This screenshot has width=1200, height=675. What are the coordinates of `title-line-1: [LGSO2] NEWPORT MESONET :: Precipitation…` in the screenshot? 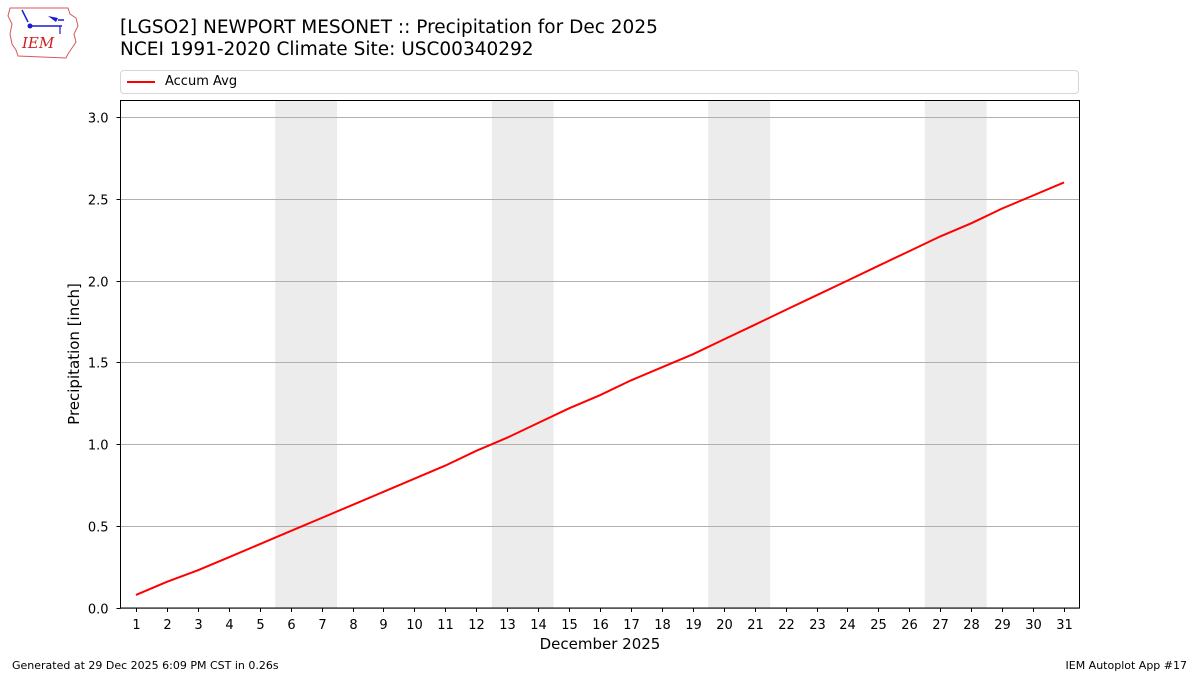 It's located at (389, 27).